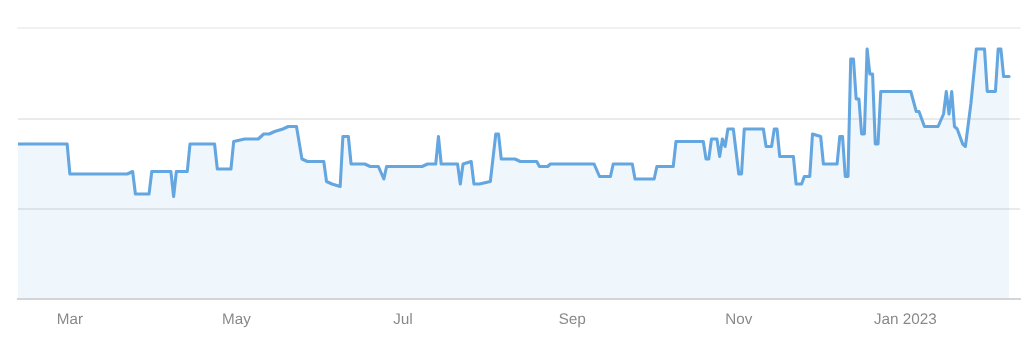  Describe the element at coordinates (237, 320) in the screenshot. I see `x-tick-label: May` at that location.